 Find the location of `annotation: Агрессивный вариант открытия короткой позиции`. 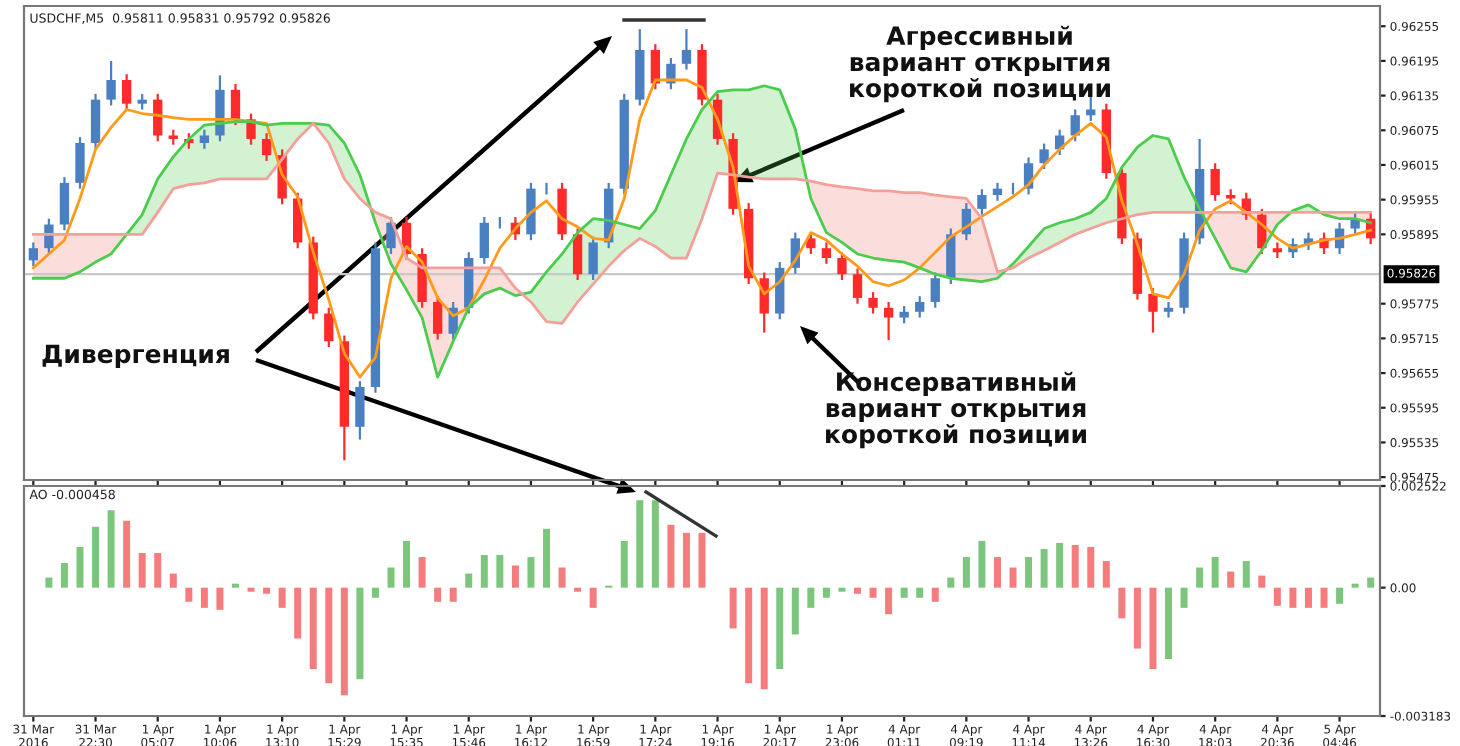

annotation: Агрессивный вариант открытия короткой позиции is located at coordinates (980, 64).